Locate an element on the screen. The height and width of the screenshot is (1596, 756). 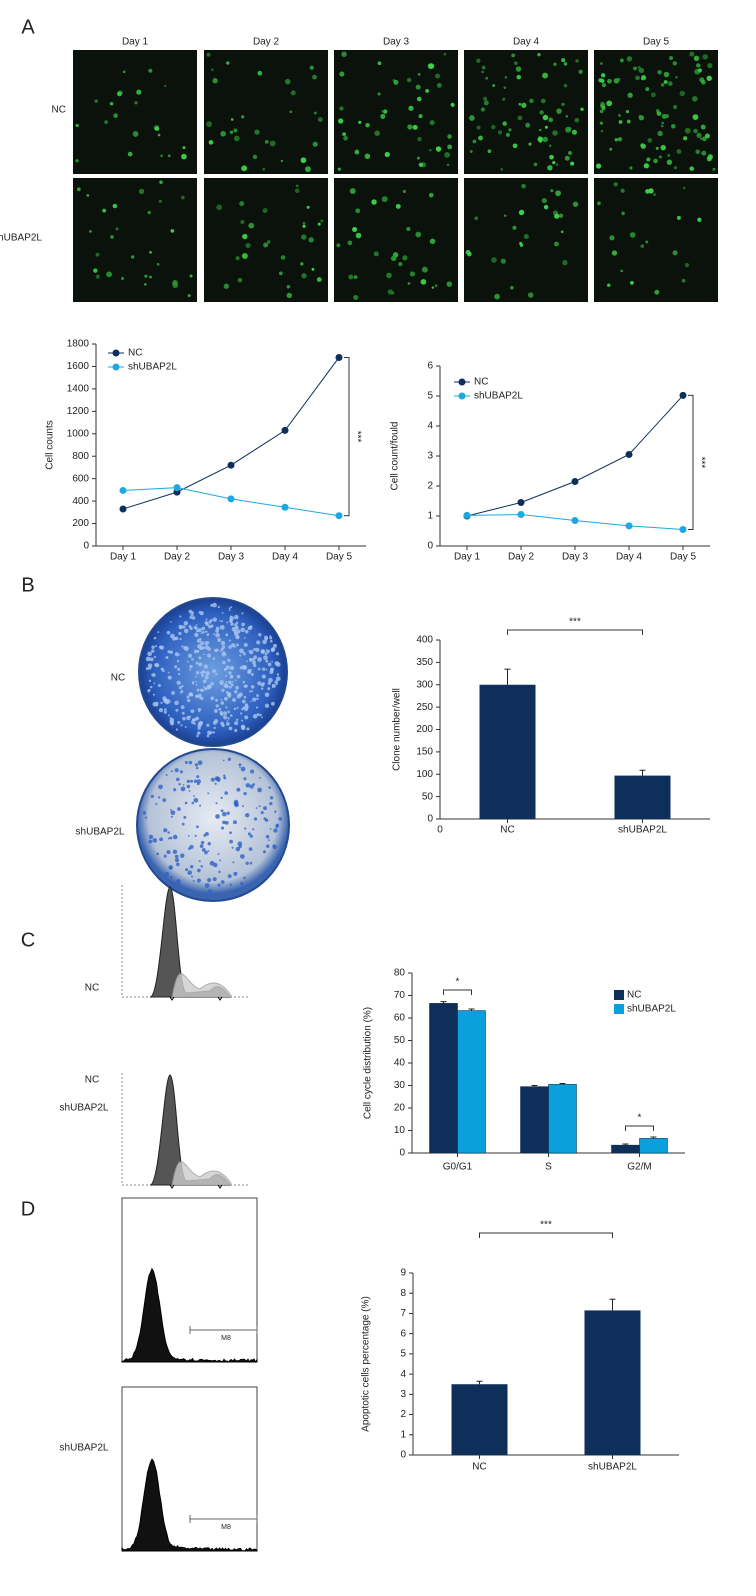
micrograph is located at coordinates (396, 112).